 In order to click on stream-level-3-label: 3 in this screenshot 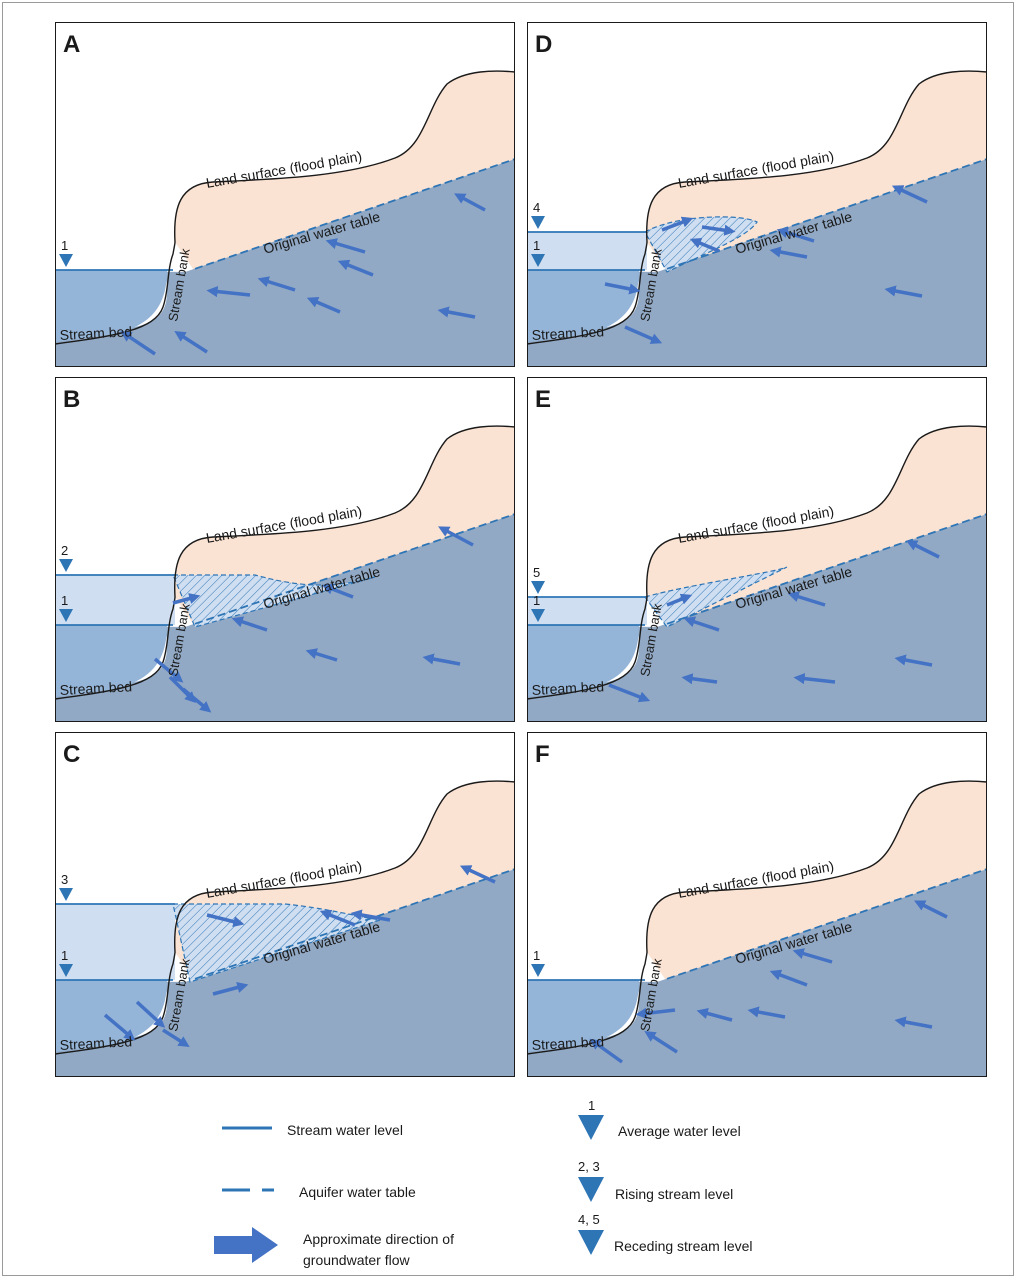, I will do `click(64, 879)`.